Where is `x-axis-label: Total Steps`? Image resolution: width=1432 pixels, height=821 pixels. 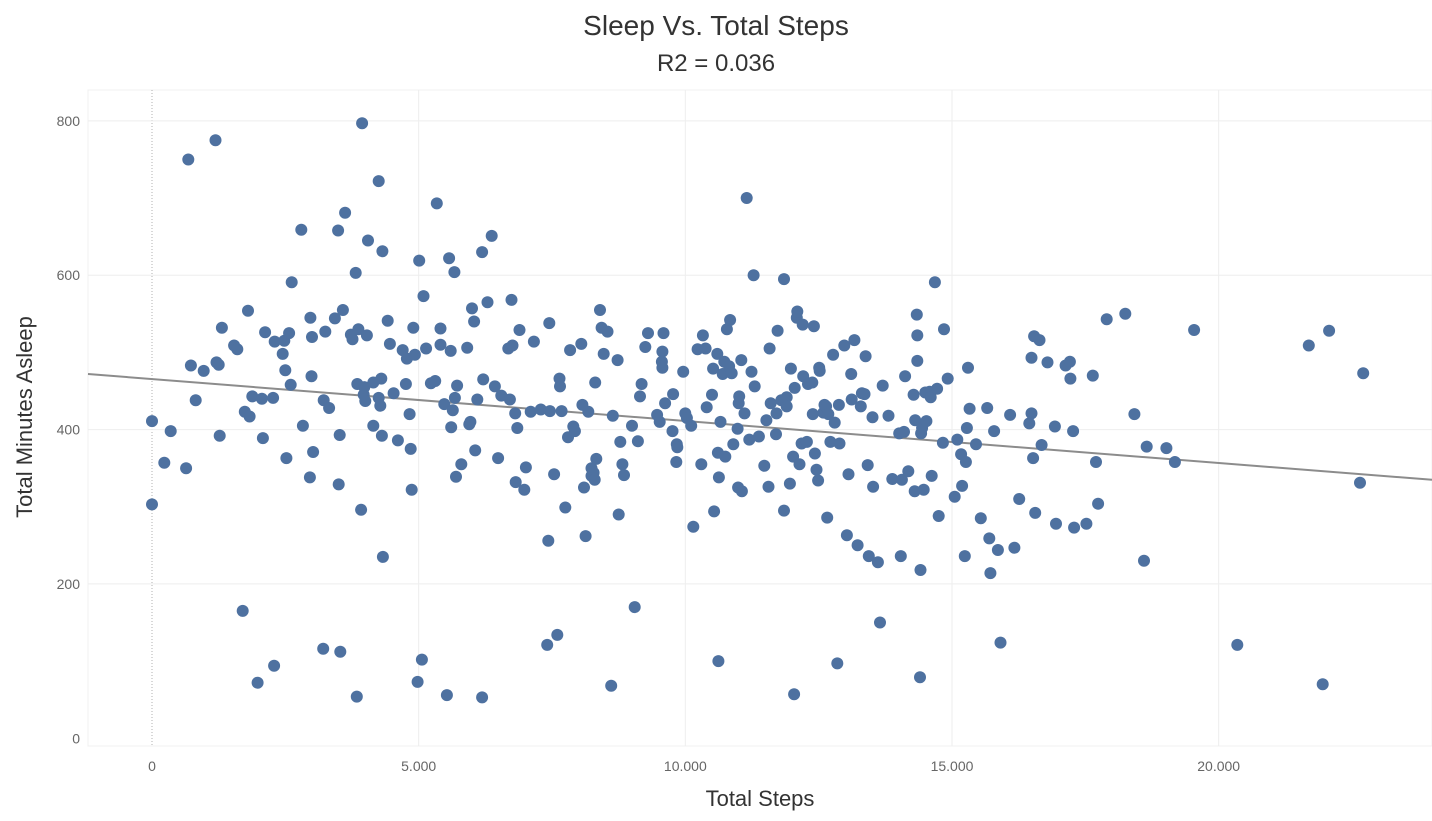 x-axis-label: Total Steps is located at coordinates (760, 798).